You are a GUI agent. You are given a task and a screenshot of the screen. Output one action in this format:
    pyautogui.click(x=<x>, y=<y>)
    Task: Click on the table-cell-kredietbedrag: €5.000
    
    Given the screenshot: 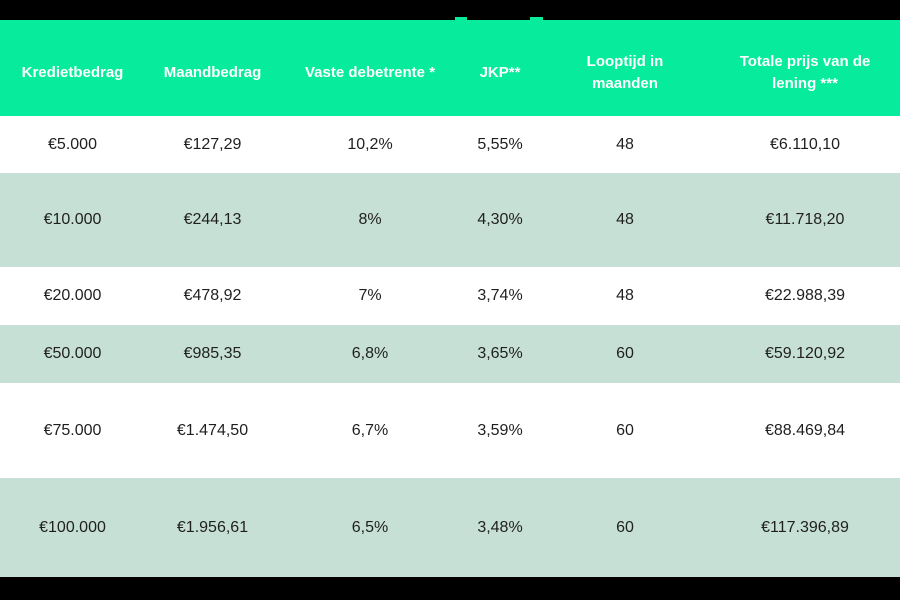 What is the action you would take?
    pyautogui.click(x=72, y=144)
    